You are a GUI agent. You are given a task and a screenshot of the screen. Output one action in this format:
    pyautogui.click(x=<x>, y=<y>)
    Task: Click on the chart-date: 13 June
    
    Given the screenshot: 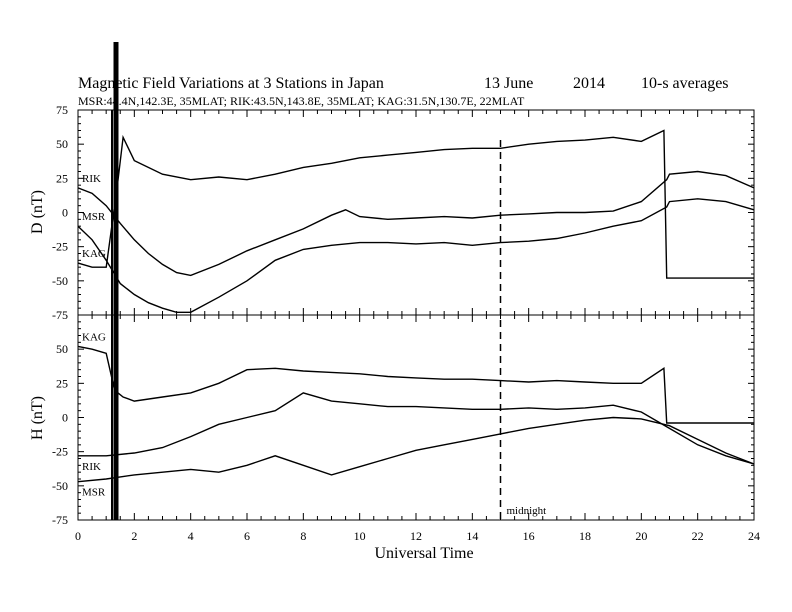 What is the action you would take?
    pyautogui.click(x=508, y=83)
    